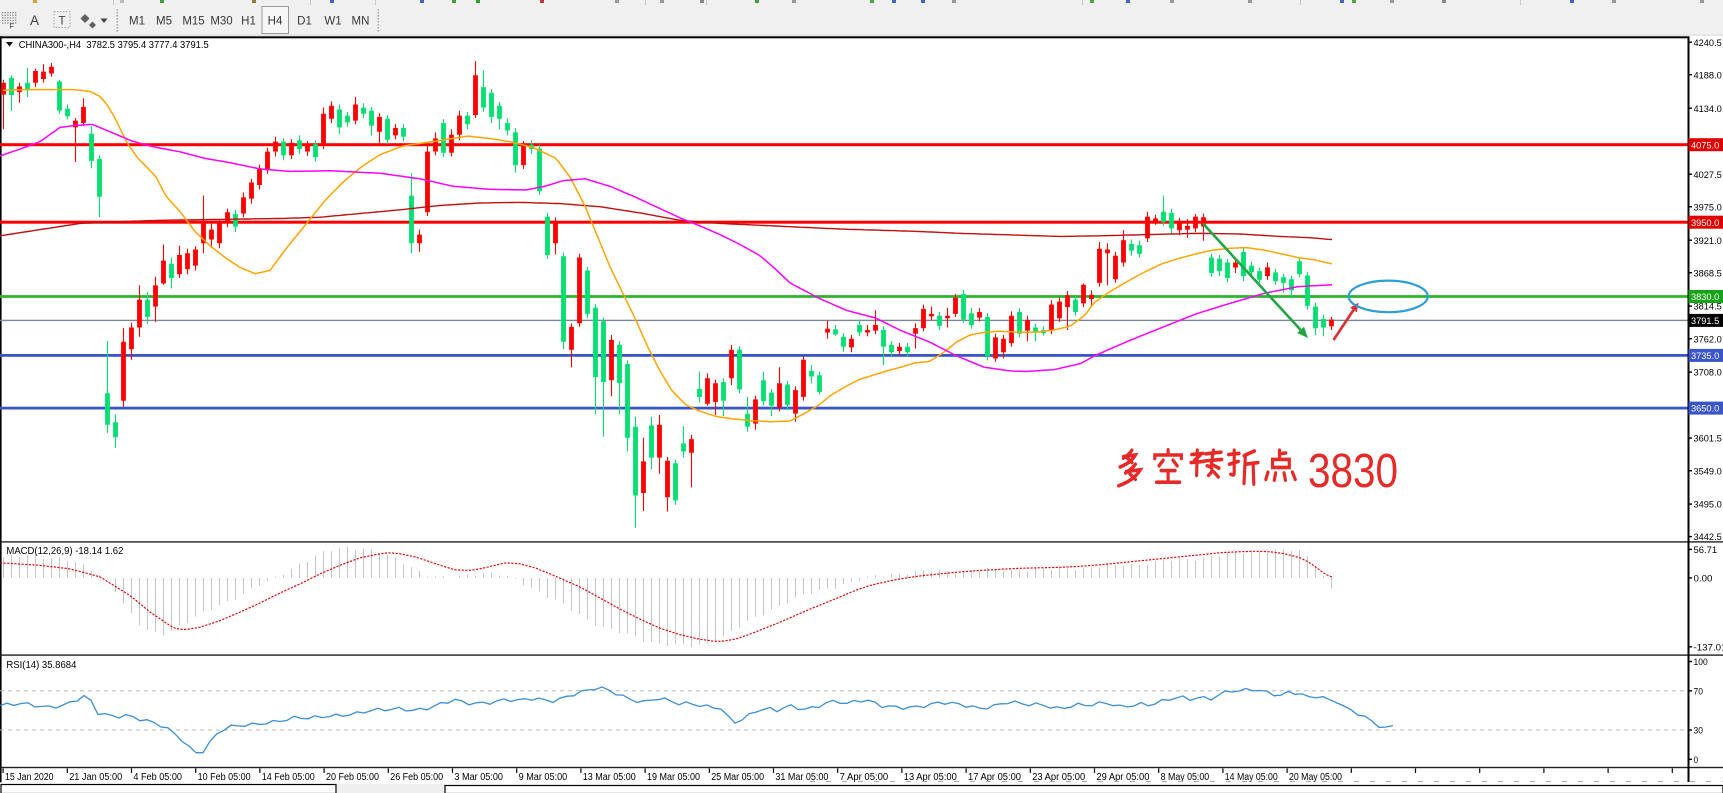 The height and width of the screenshot is (793, 1723). Describe the element at coordinates (193, 22) in the screenshot. I see `svg-text: M15` at that location.